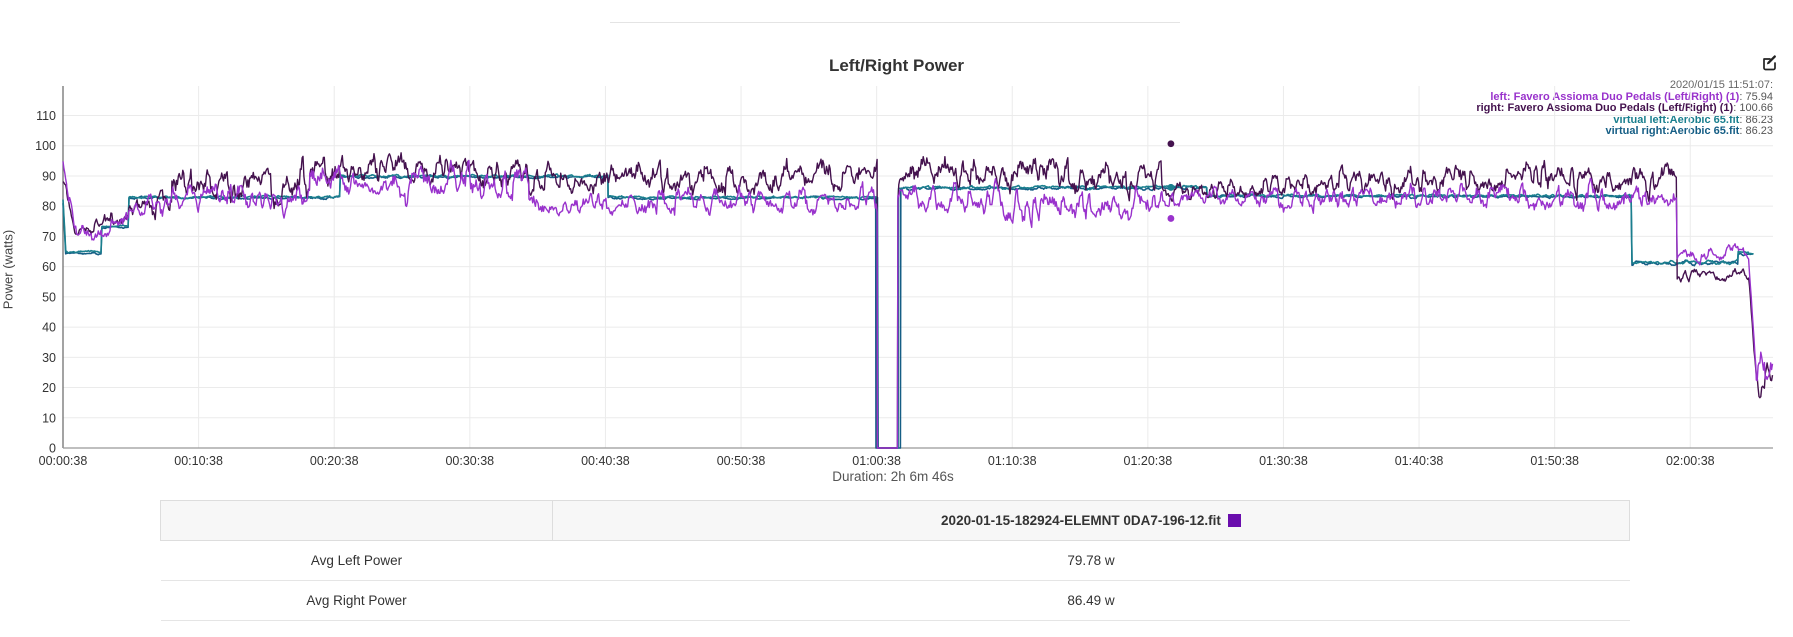 This screenshot has width=1793, height=637. I want to click on top-divider, so click(895, 22).